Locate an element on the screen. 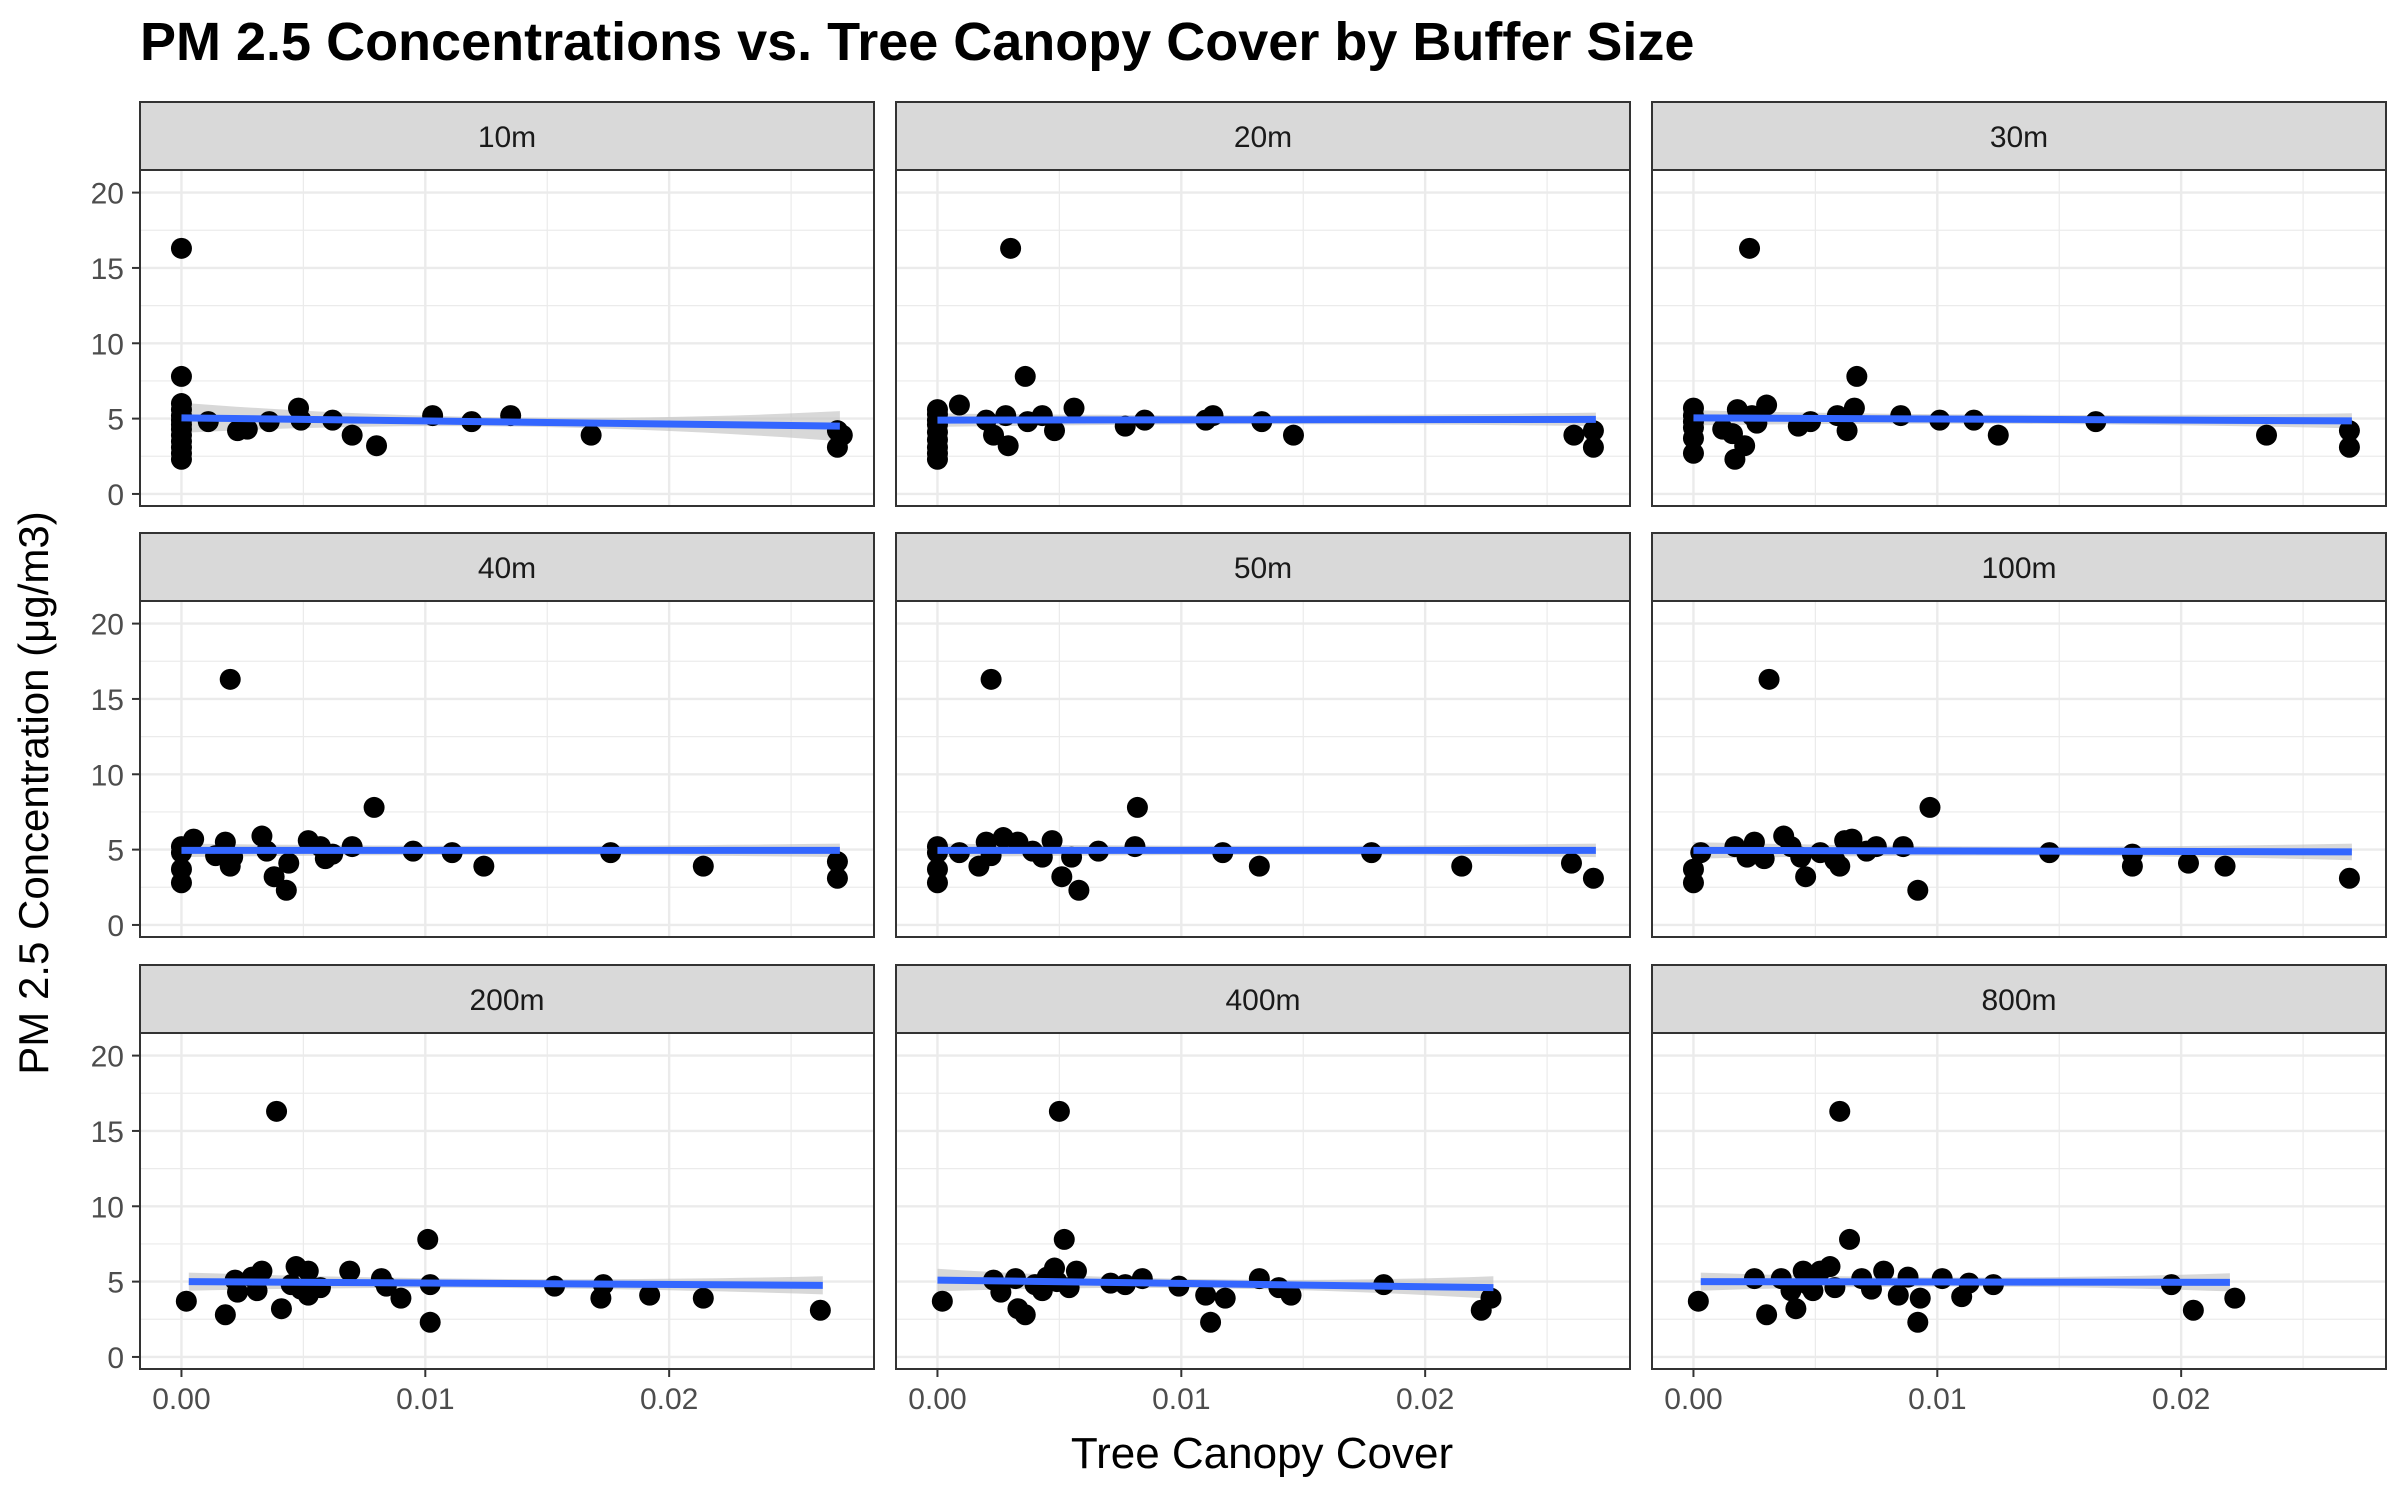 The height and width of the screenshot is (1500, 2400). facet-panel-800m: 800m 0.00 0.01 0.02 is located at coordinates (2019, 1190).